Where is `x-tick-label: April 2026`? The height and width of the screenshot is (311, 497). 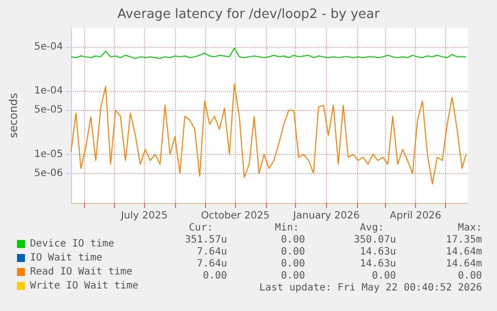
x-tick-label: April 2026 is located at coordinates (416, 216).